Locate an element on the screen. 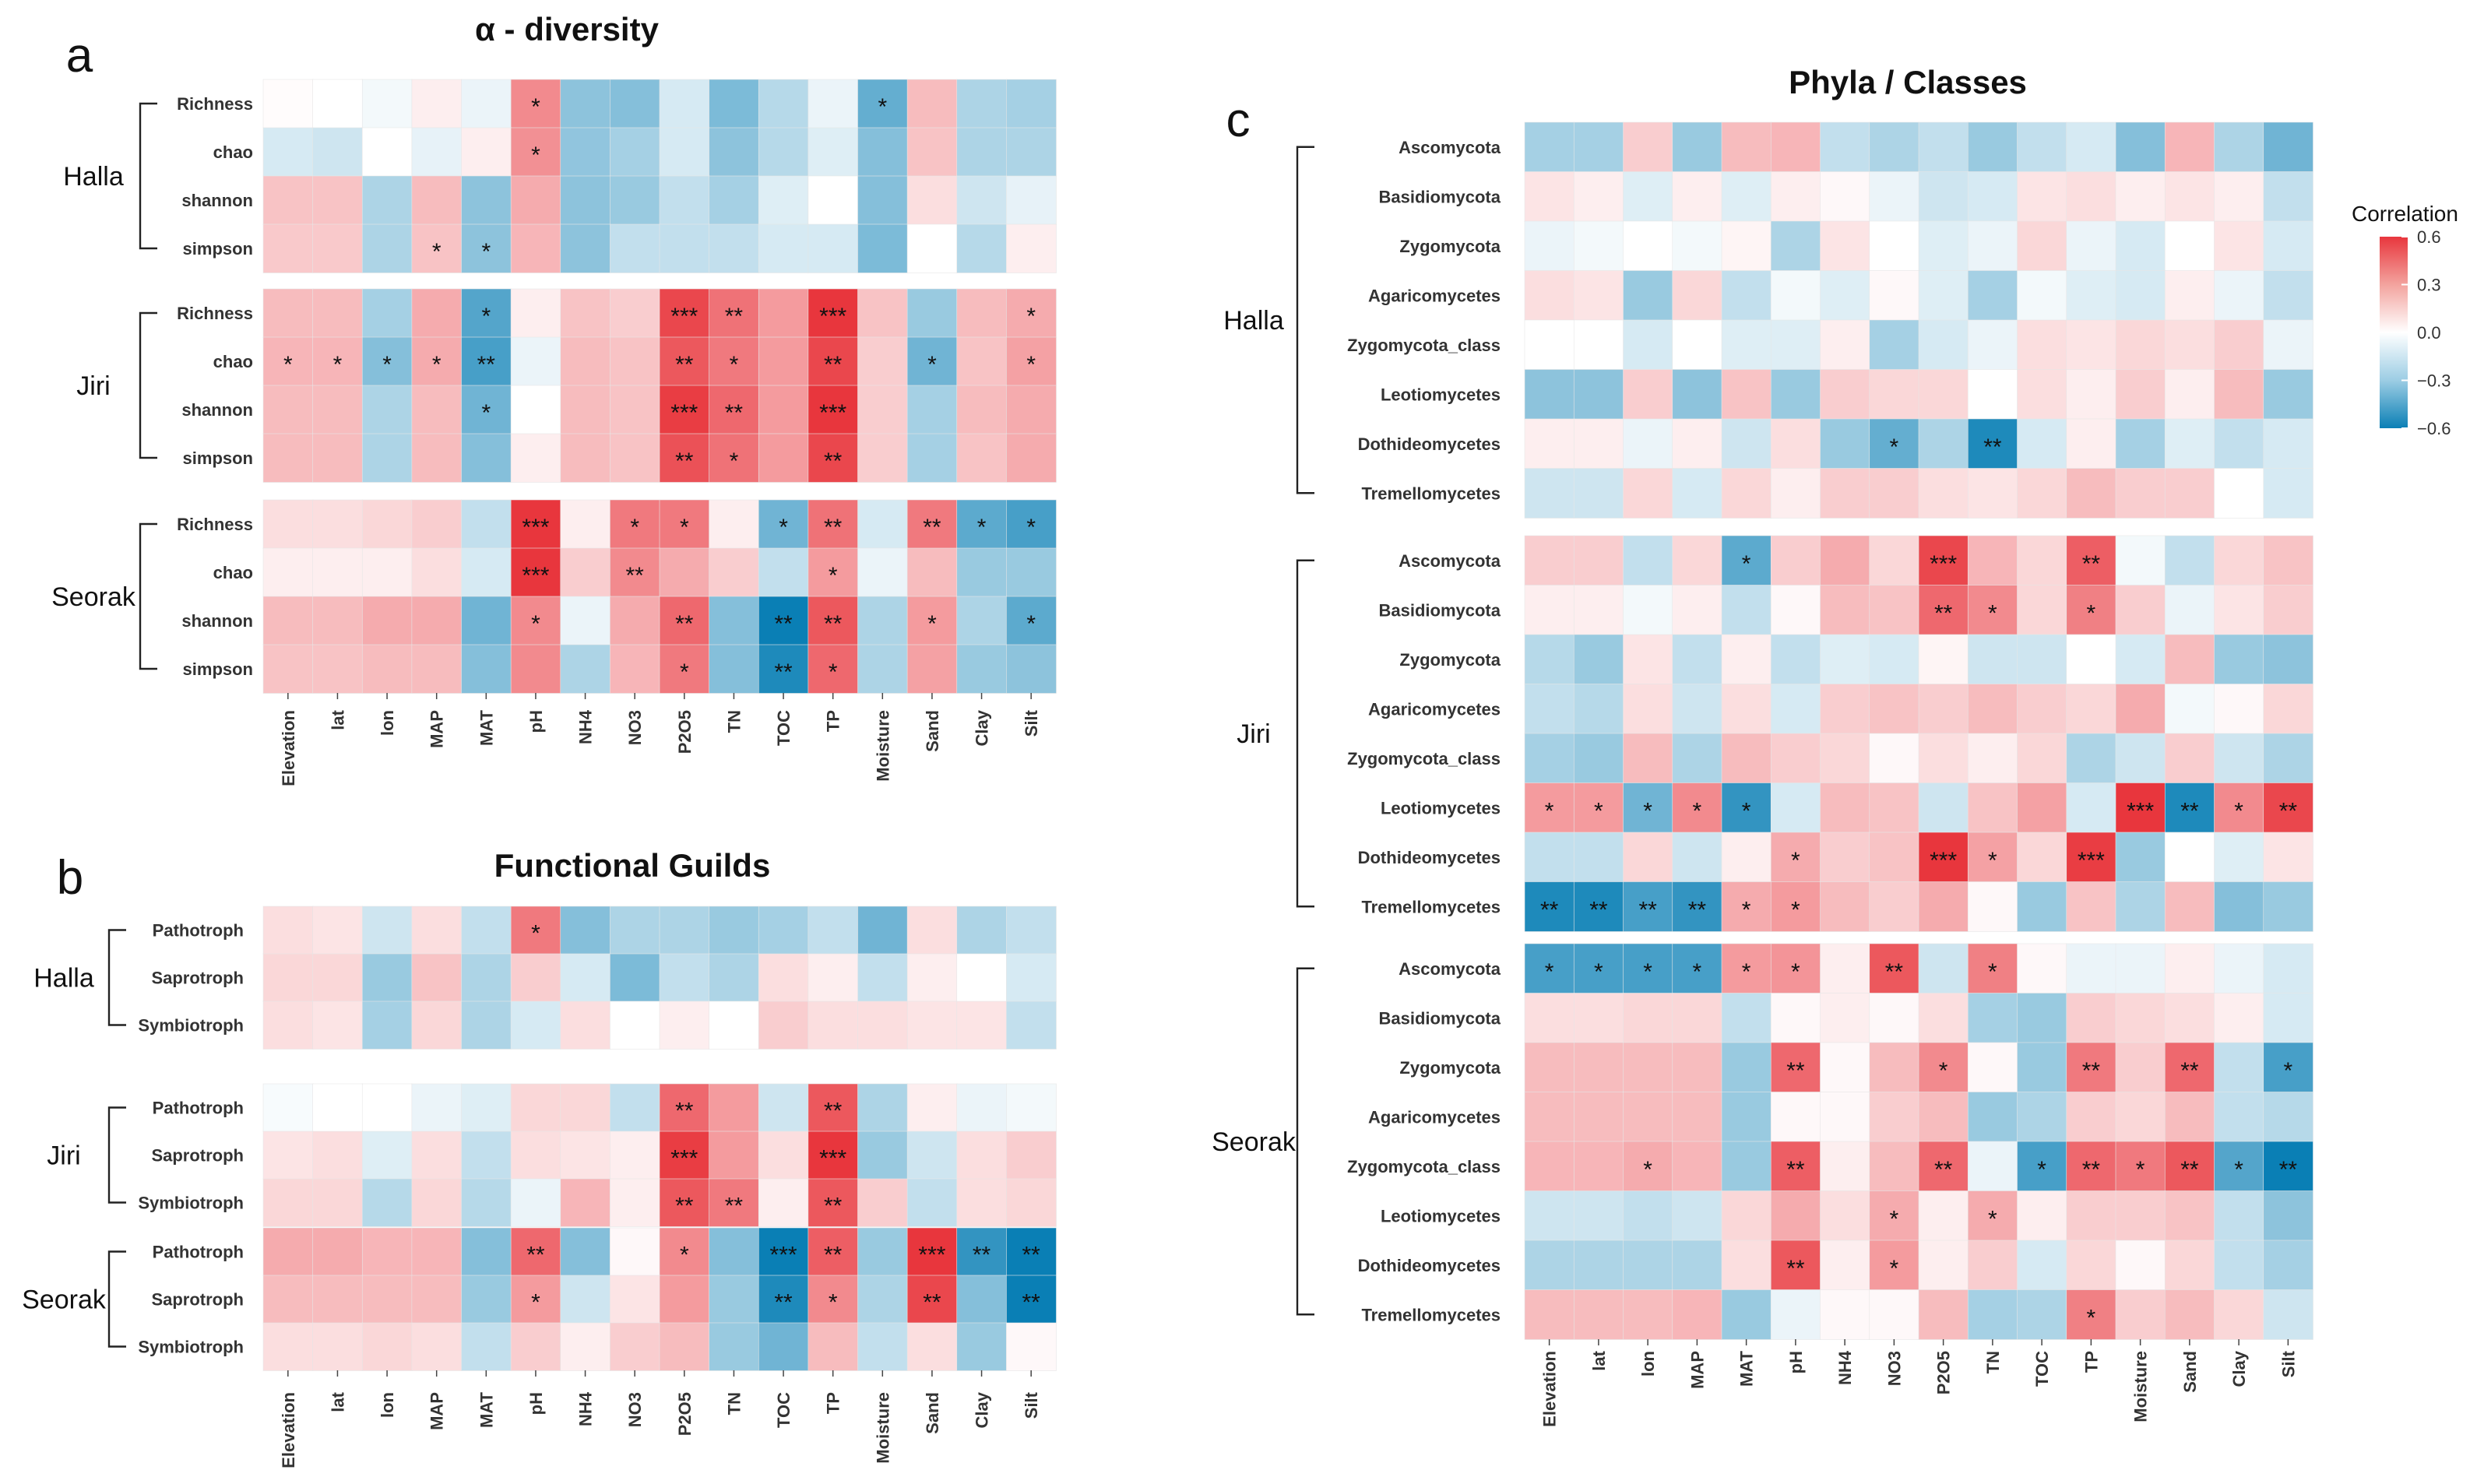 This screenshot has width=2477, height=1484. x-tick-label: MAT is located at coordinates (486, 728).